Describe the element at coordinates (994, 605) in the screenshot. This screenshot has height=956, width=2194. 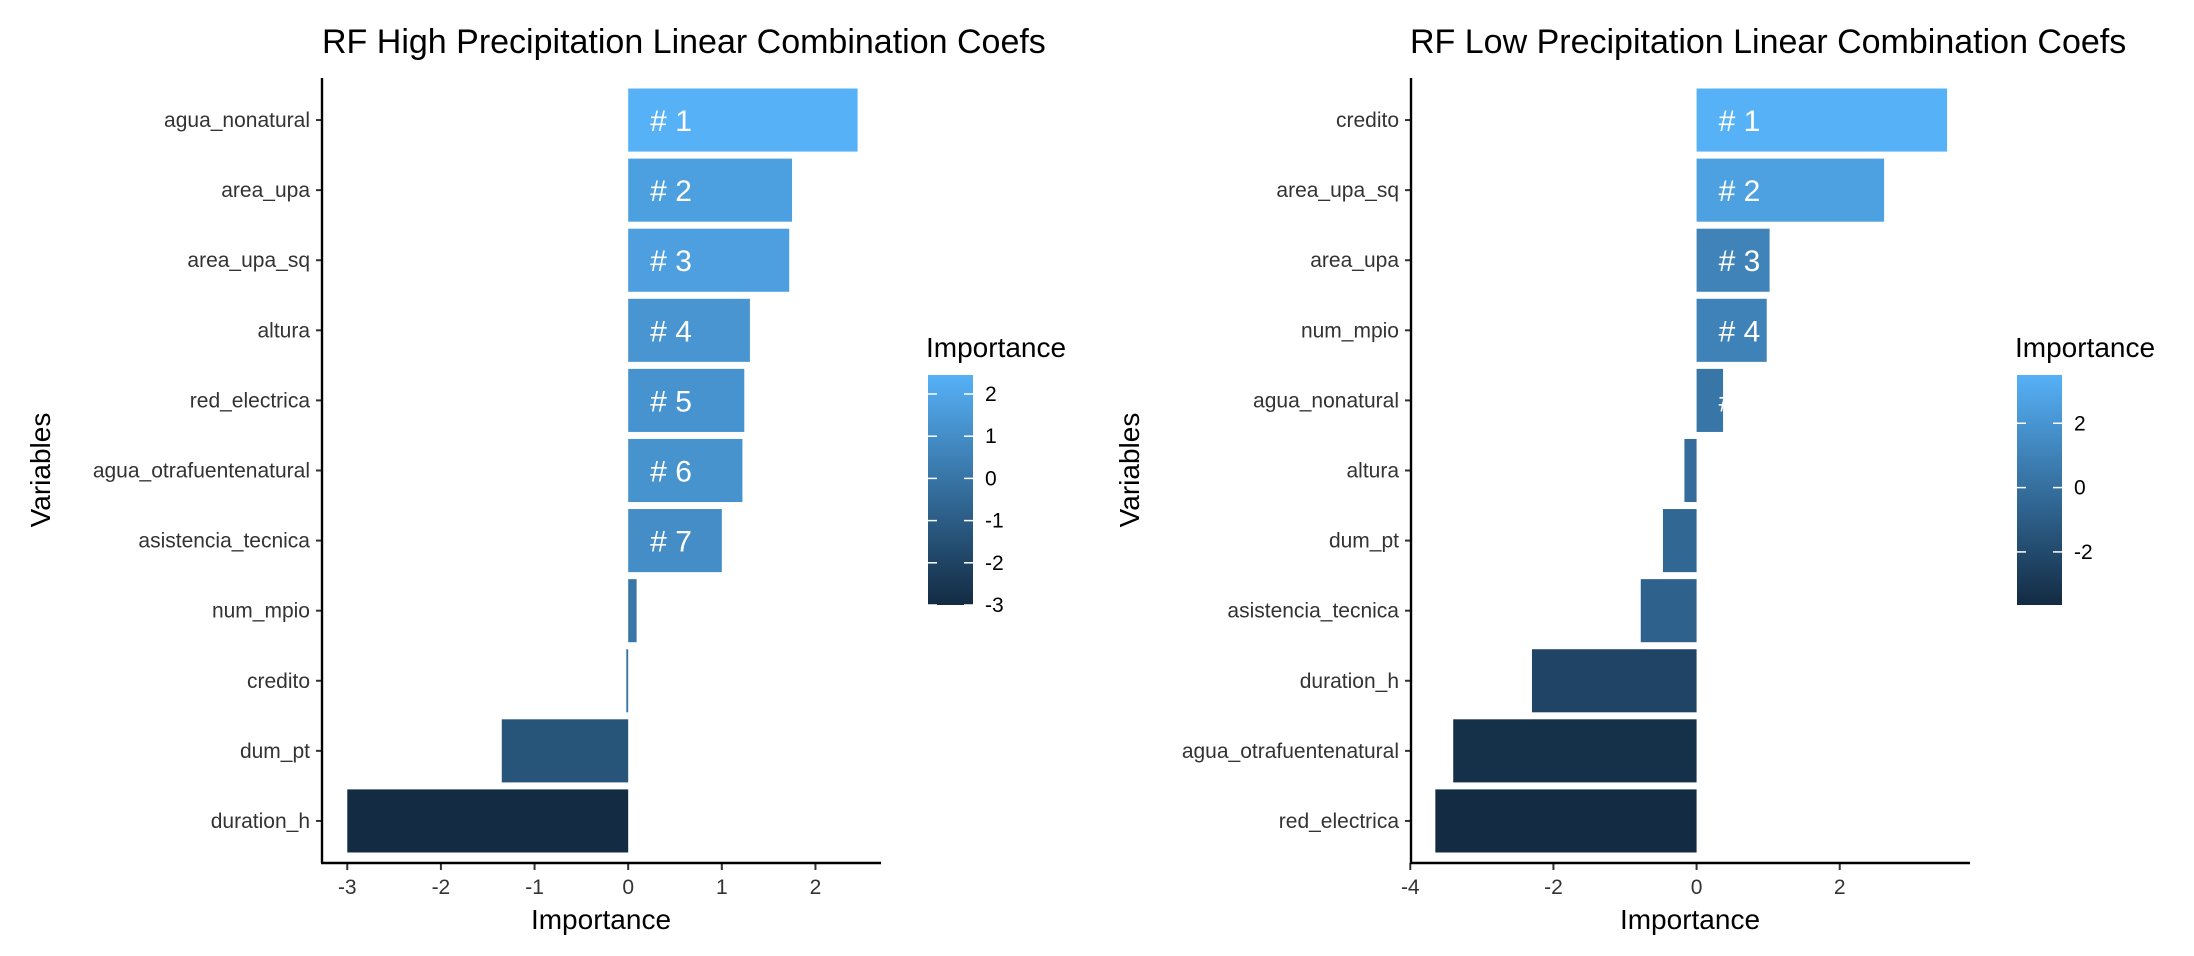
I see `legend-tick-label: -3` at that location.